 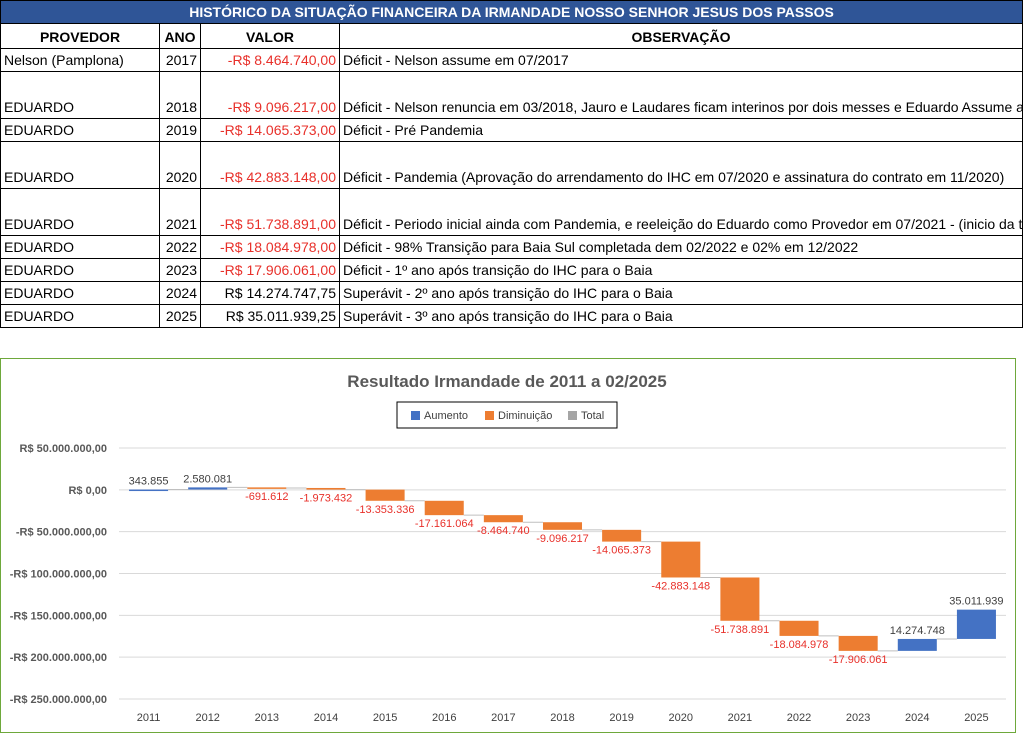 What do you see at coordinates (799, 645) in the screenshot?
I see `data-label: -18.084.978` at bounding box center [799, 645].